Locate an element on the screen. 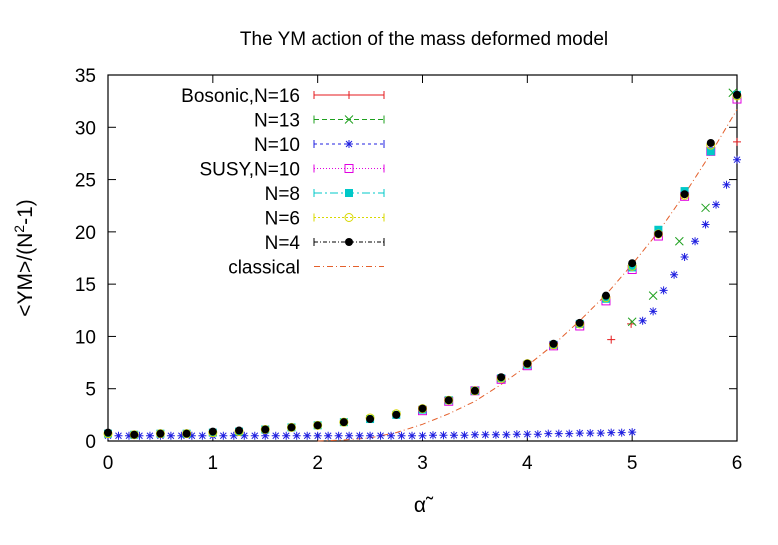 The image size is (778, 545). legend-item: N=6 is located at coordinates (325, 219).